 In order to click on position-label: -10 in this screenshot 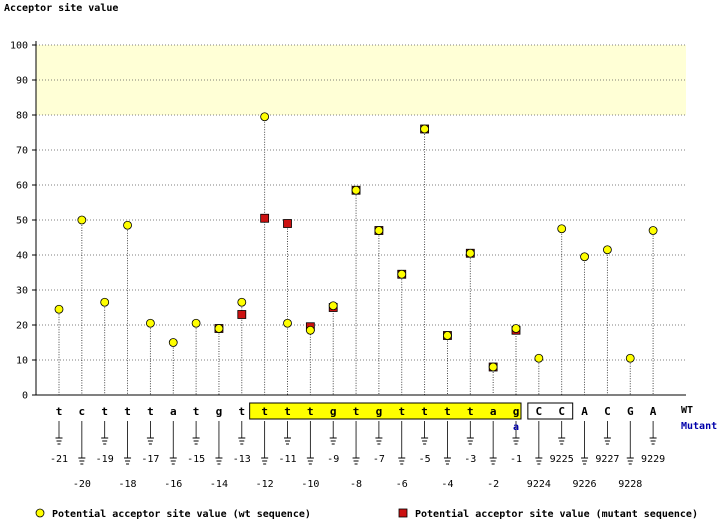, I will do `click(310, 484)`.